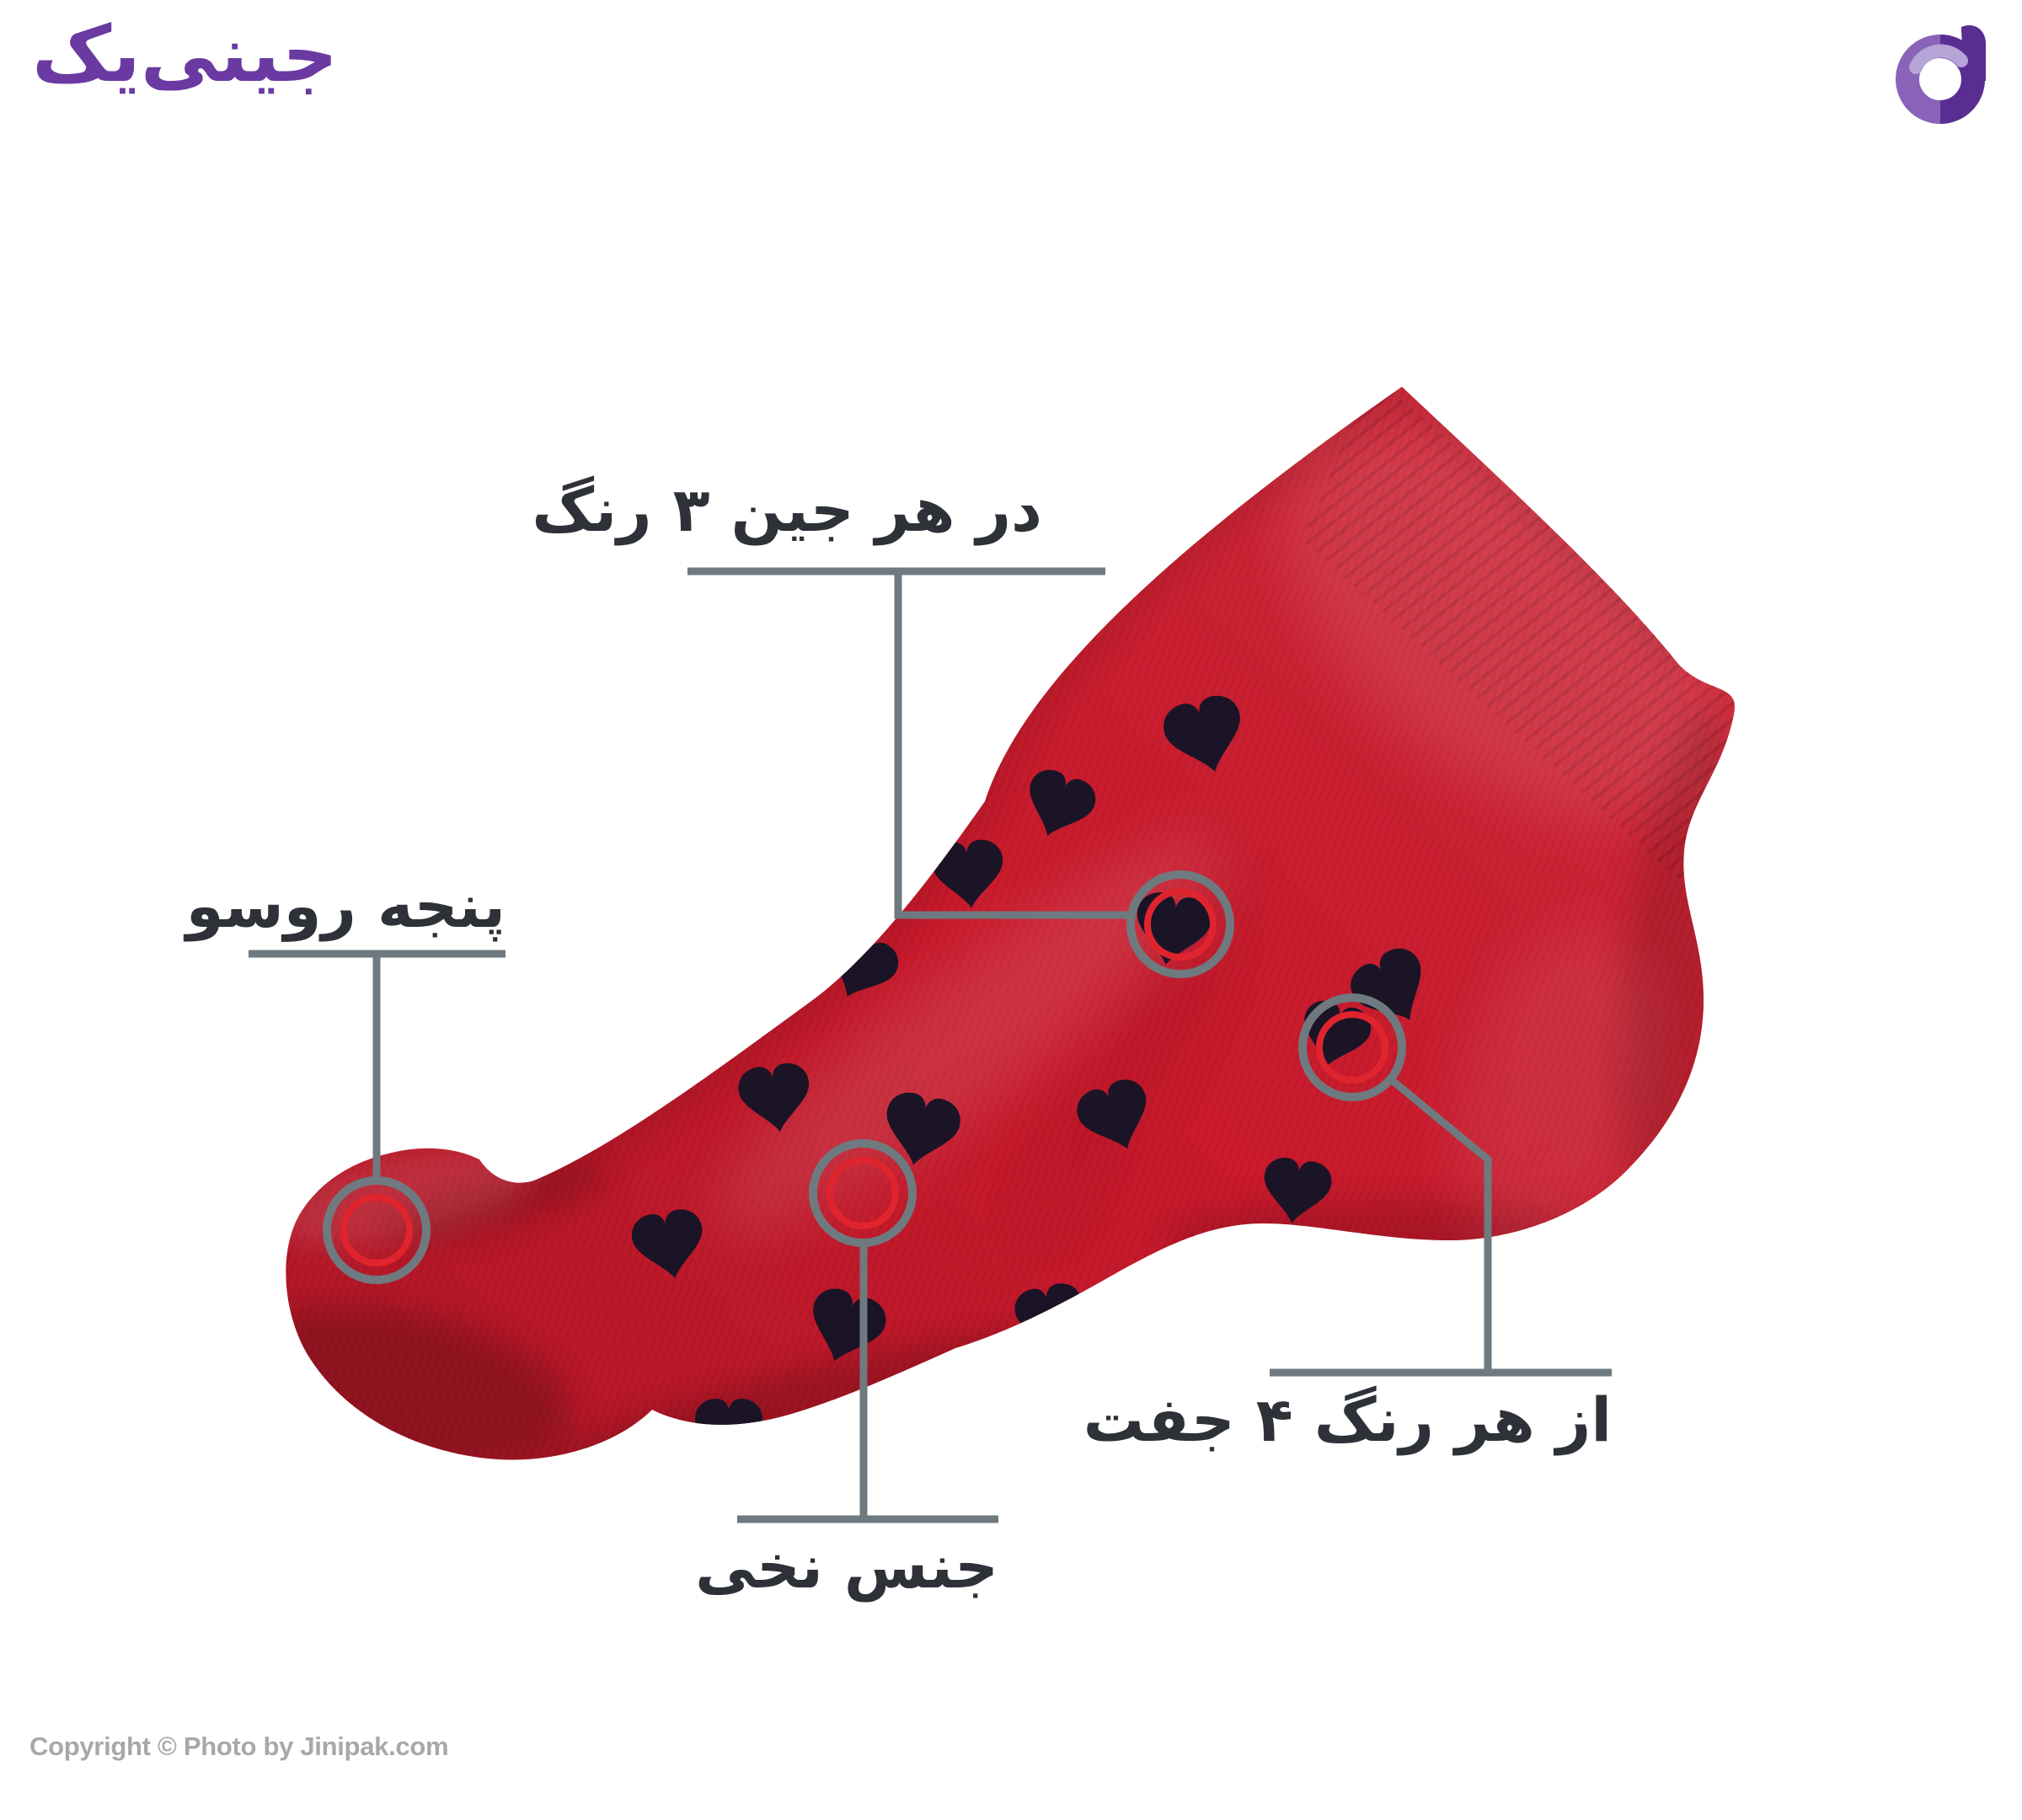  I want to click on label-colors-per-dozen: در هر جین ۳ رنگ, so click(787, 509).